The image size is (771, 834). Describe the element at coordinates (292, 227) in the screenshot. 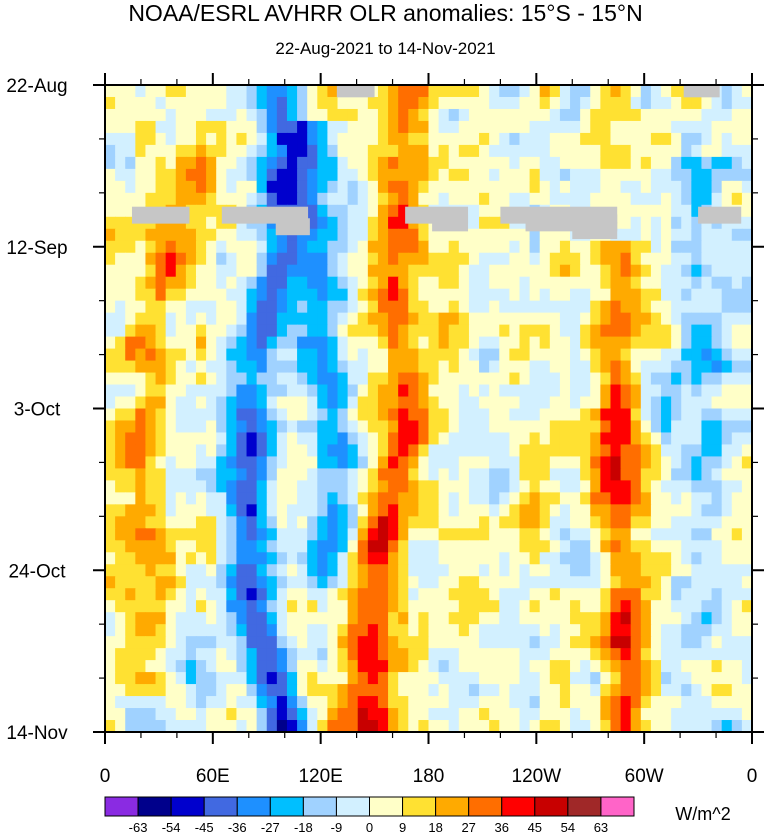

I see `missing-data-box` at that location.